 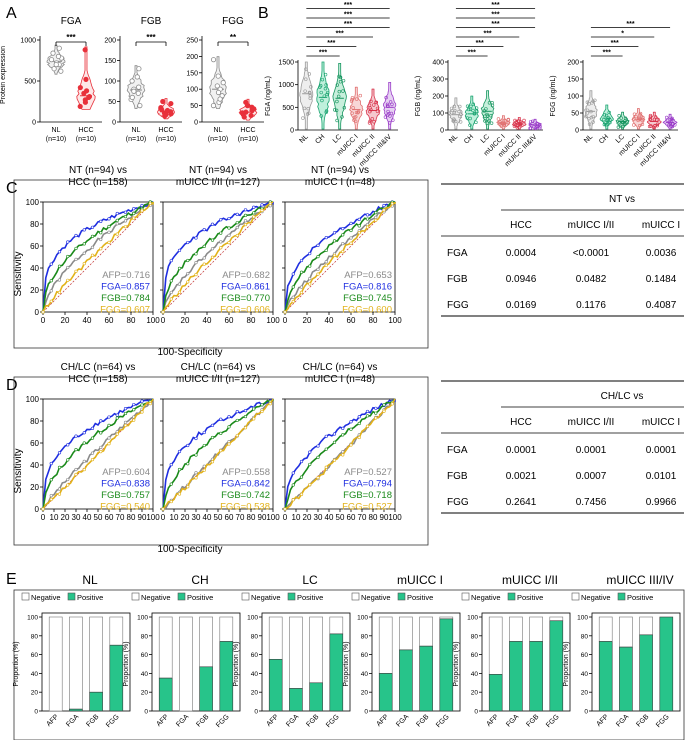 What do you see at coordinates (116, 678) in the screenshot?
I see `bar-positive-FGG` at bounding box center [116, 678].